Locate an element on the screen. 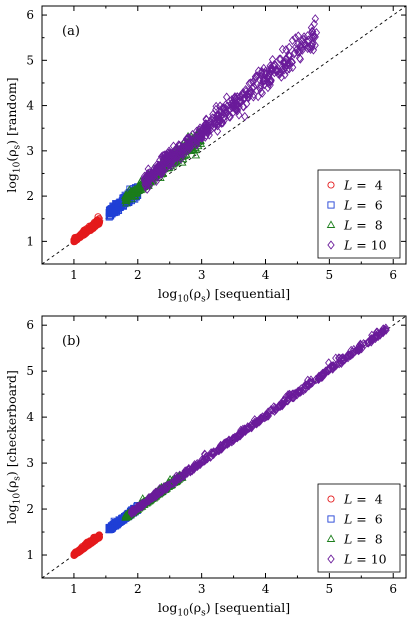 The width and height of the screenshot is (415, 621). y-tick-label: 3 is located at coordinates (30, 463).